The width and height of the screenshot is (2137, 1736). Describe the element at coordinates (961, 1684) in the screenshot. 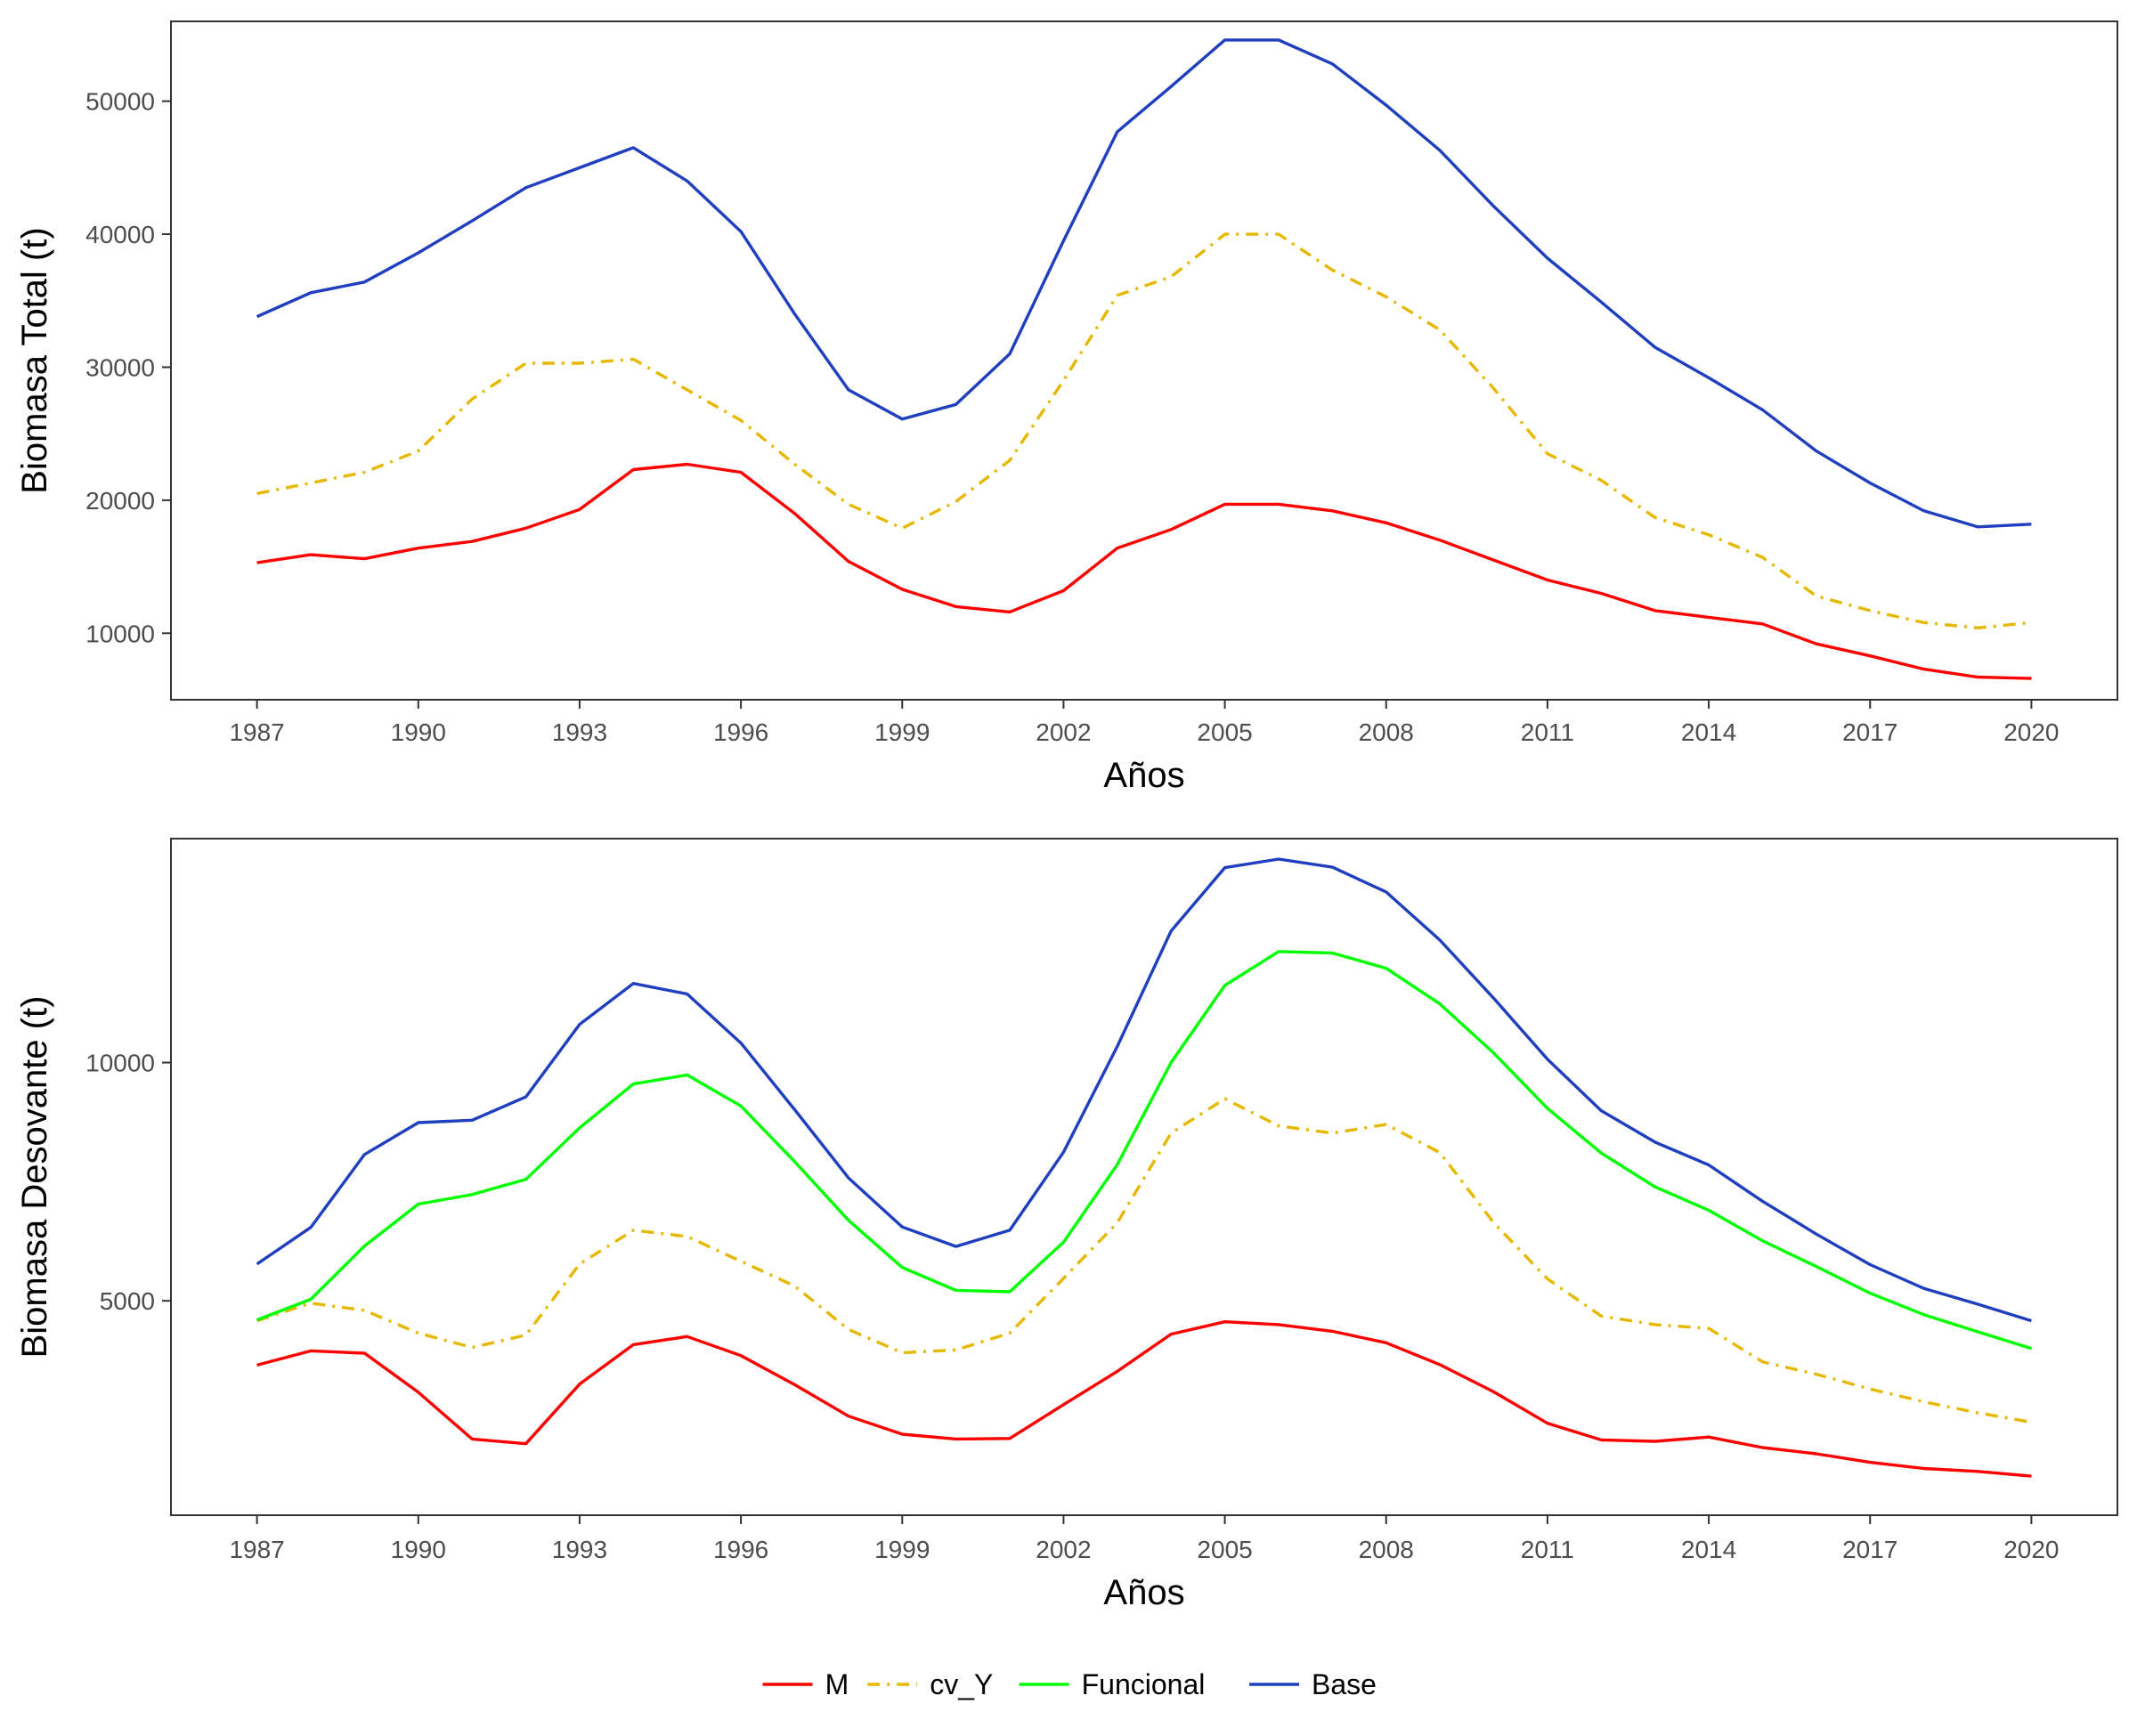

I see `legend-label: cv_Y` at that location.